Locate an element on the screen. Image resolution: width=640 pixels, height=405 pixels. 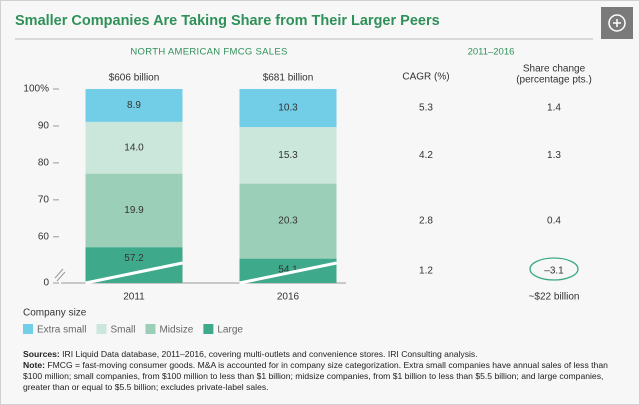
highlight is located at coordinates (554, 269).